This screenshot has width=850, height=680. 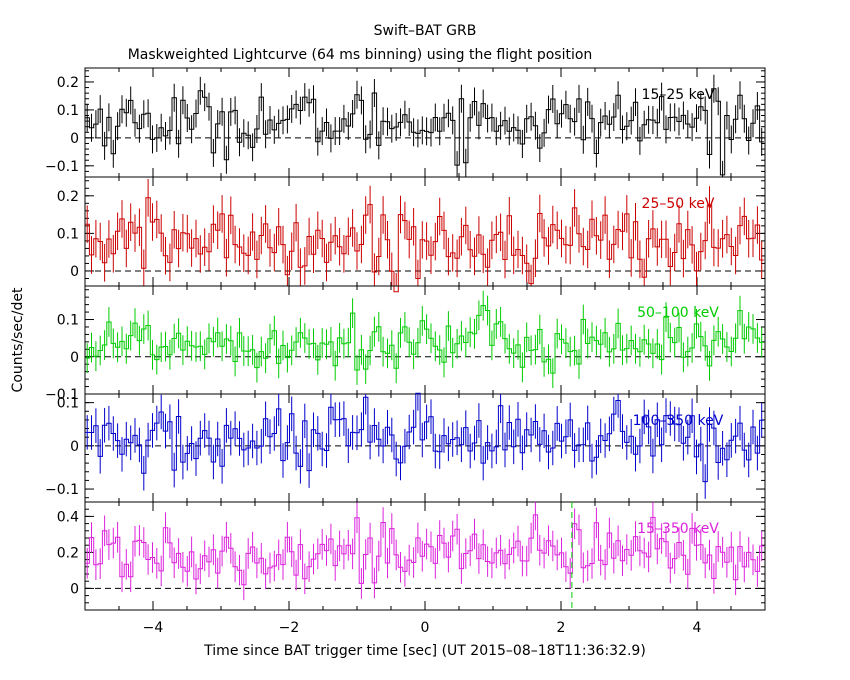 What do you see at coordinates (74, 272) in the screenshot?
I see `y-tick-label-1-0: 0` at bounding box center [74, 272].